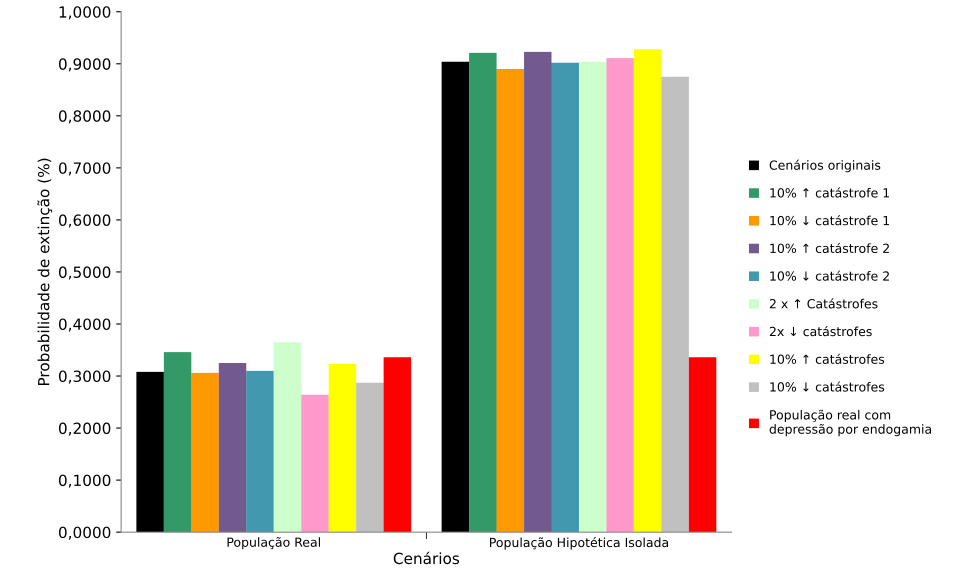  Describe the element at coordinates (84, 533) in the screenshot. I see `y-tick-label: 0,0000` at that location.